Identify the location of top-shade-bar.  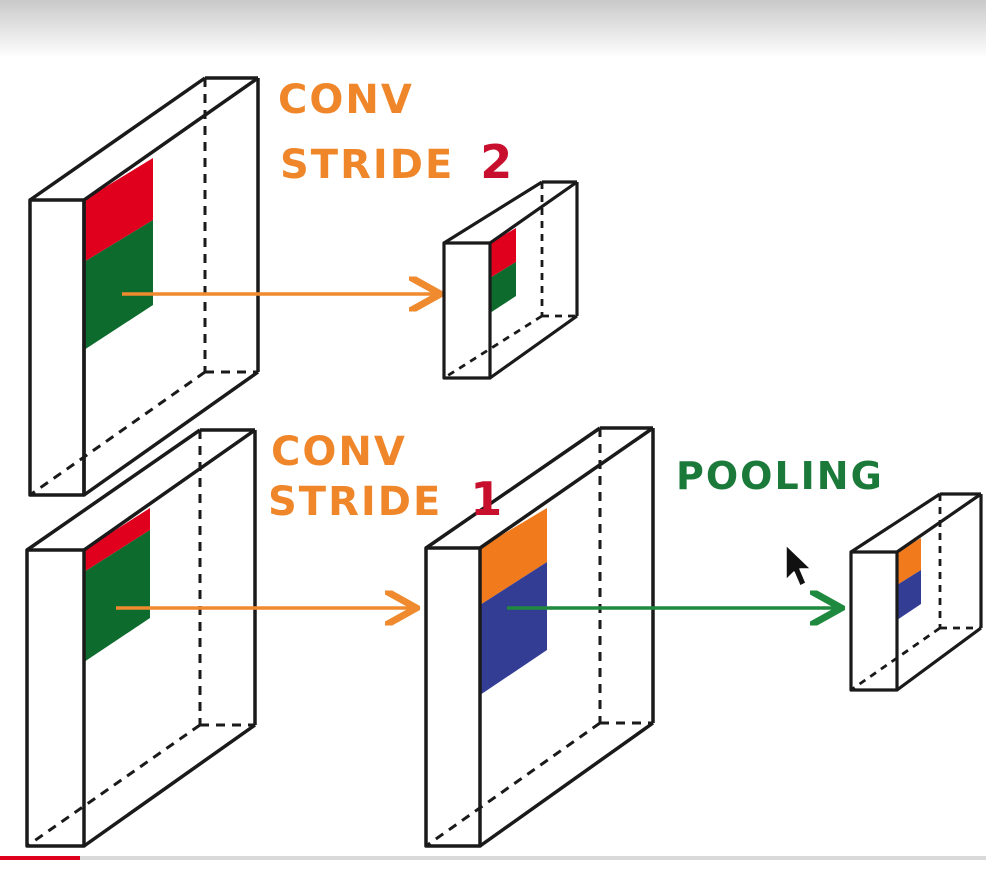
(493, 29).